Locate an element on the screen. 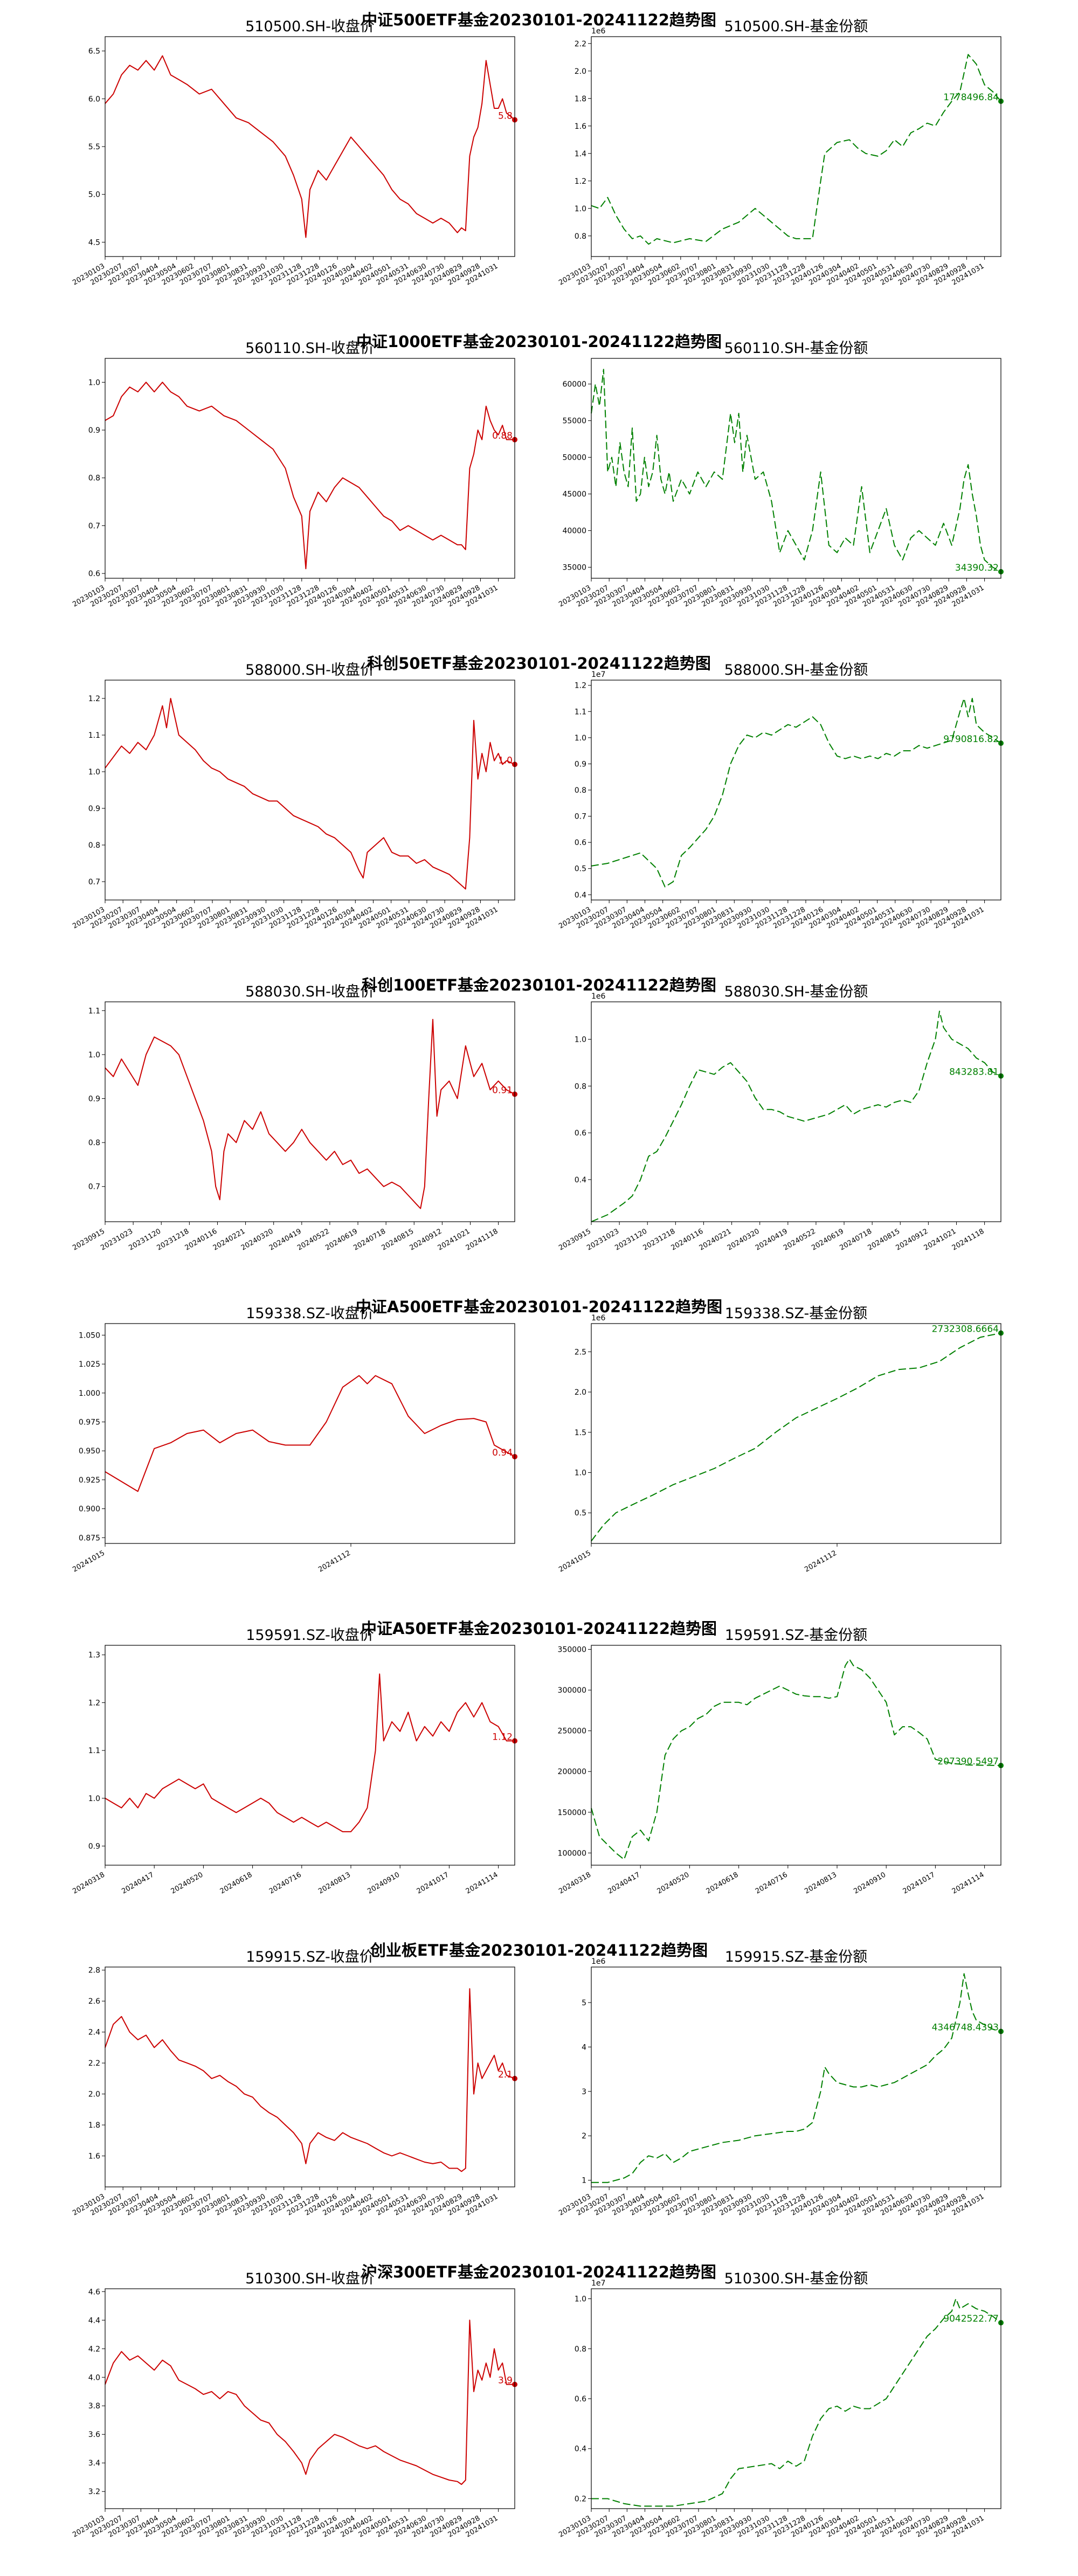 This screenshot has width=1078, height=2576. y-tick-label: 60000 is located at coordinates (574, 384).